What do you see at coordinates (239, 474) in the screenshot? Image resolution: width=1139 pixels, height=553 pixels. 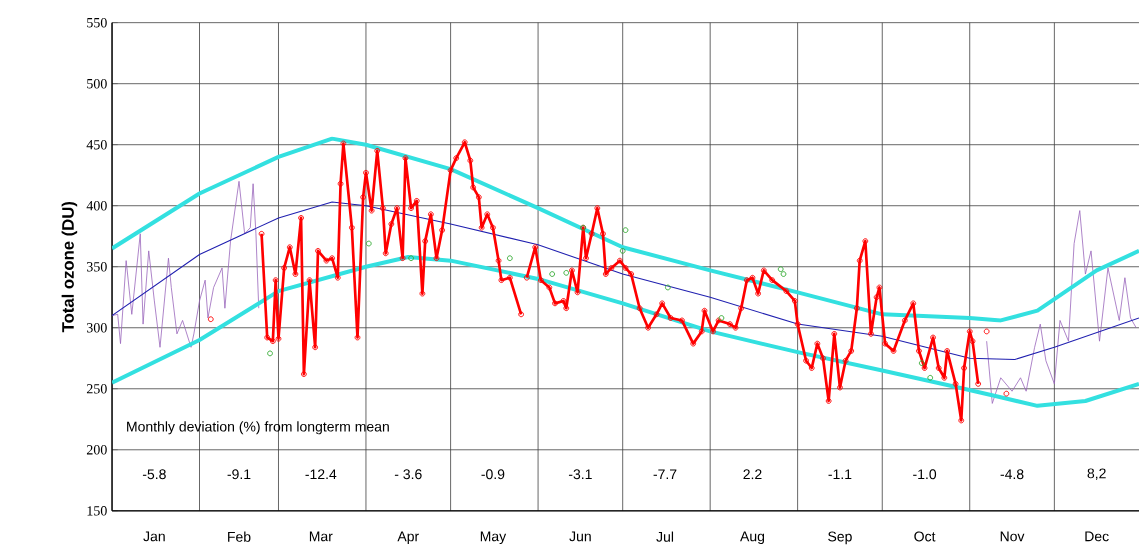 I see `annotation: -9.1` at bounding box center [239, 474].